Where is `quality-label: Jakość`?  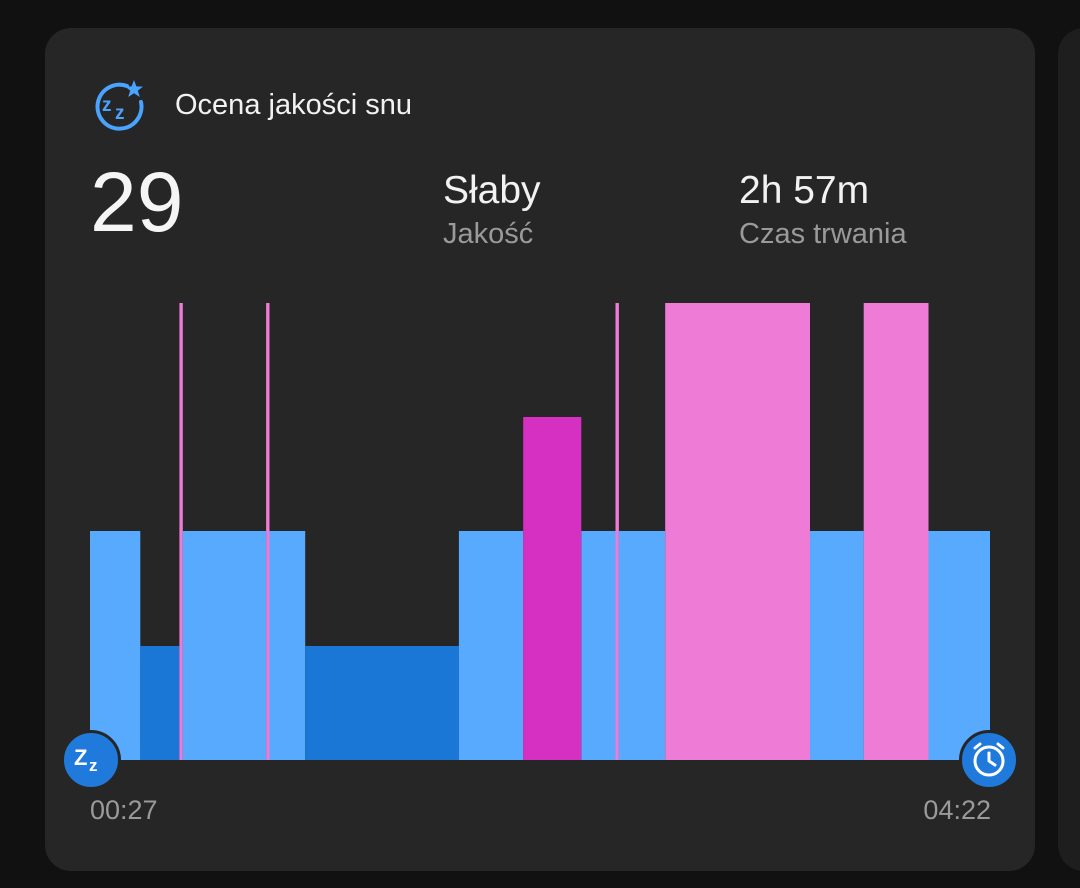 quality-label: Jakość is located at coordinates (488, 234).